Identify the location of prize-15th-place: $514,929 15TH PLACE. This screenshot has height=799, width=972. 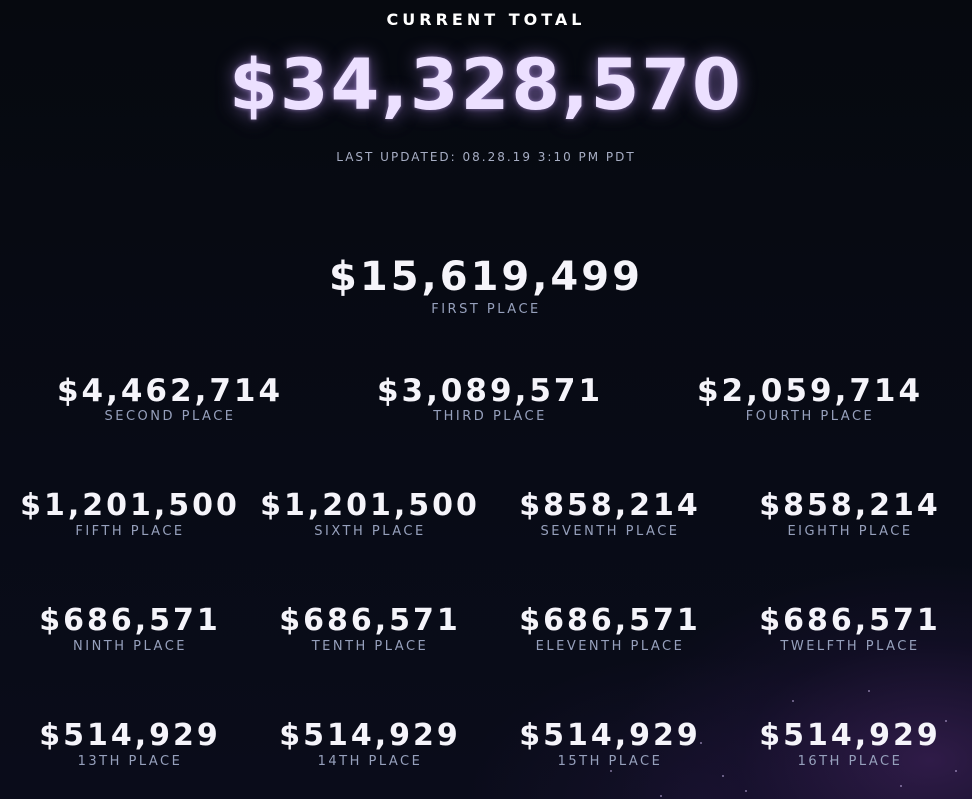
(610, 743).